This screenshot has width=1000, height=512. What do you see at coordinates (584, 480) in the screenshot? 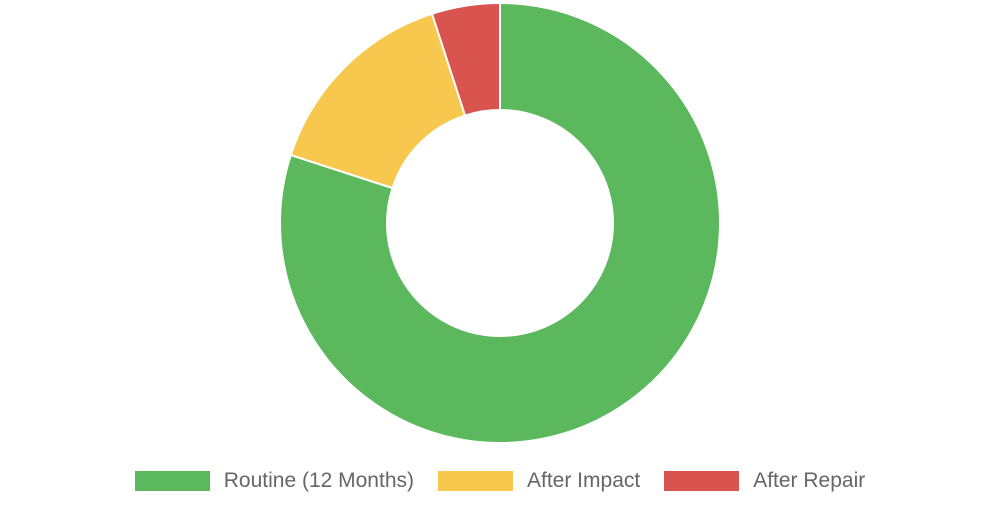
I see `legend-label: After Impact` at bounding box center [584, 480].